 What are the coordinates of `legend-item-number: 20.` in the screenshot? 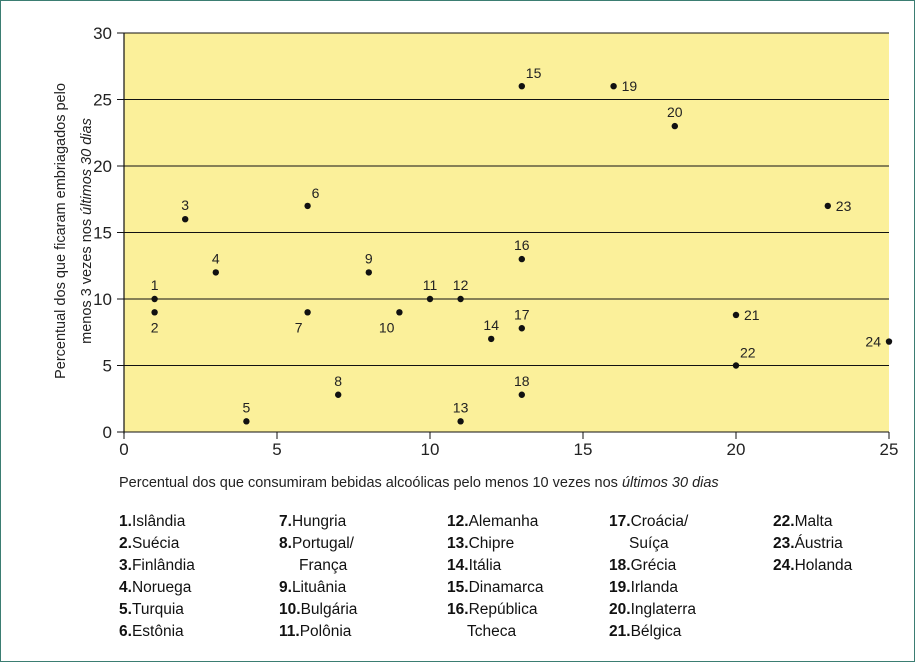 It's located at (620, 609).